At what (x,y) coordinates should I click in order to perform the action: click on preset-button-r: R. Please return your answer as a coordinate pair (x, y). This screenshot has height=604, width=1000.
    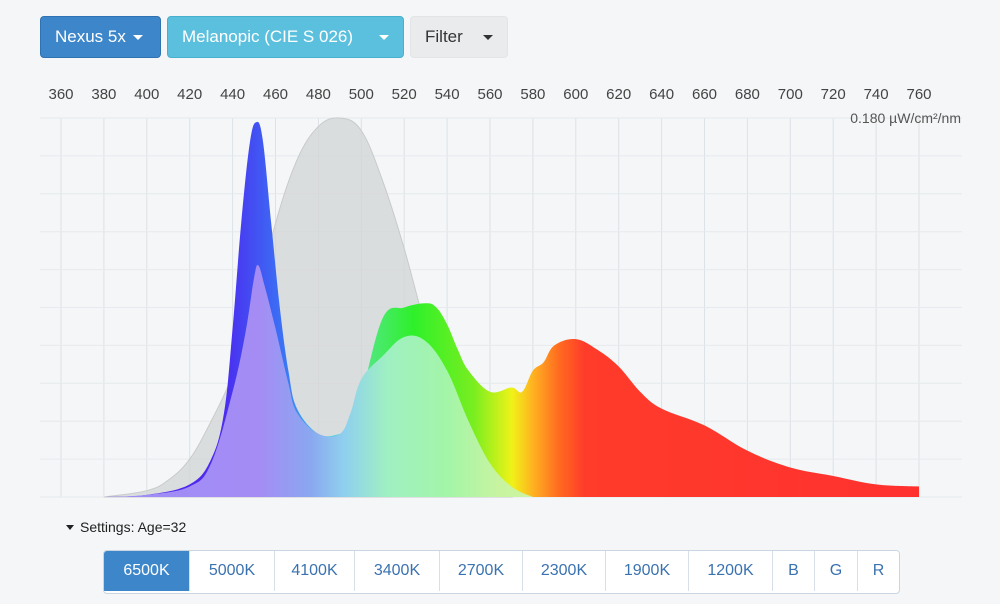
    Looking at the image, I should click on (878, 571).